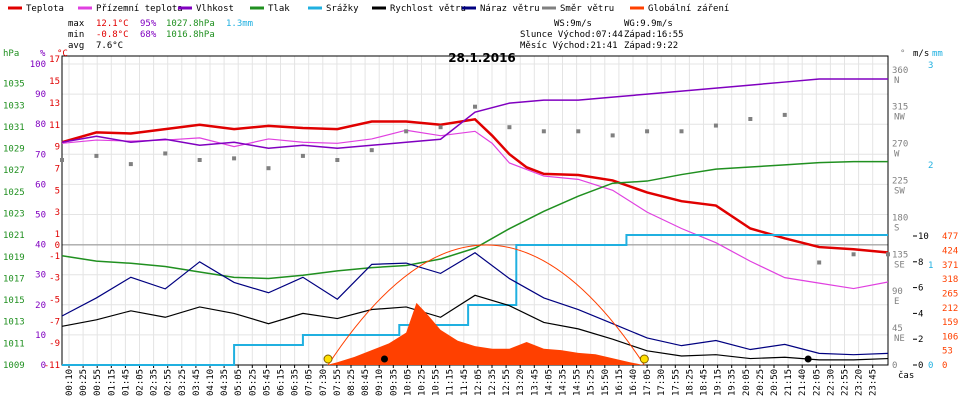  Describe the element at coordinates (947, 352) in the screenshot. I see `tick-label-radiation: 53` at that location.